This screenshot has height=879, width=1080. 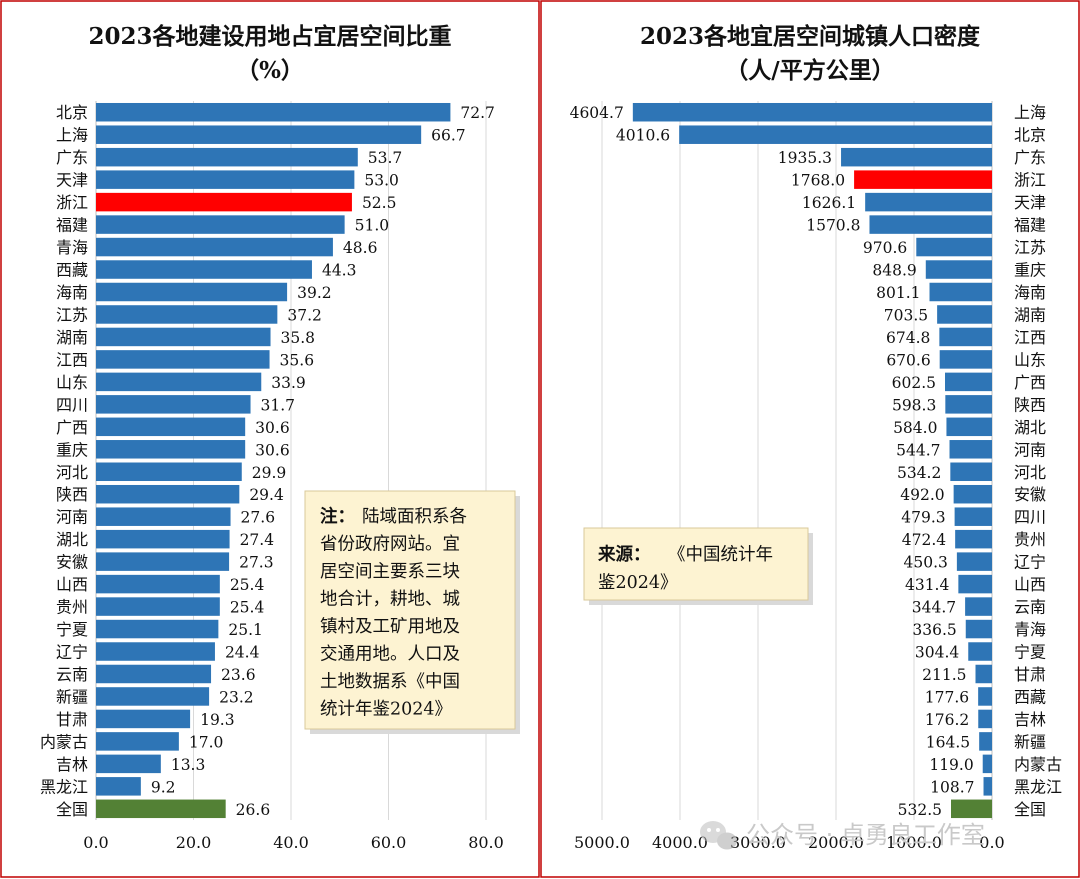 What do you see at coordinates (914, 842) in the screenshot?
I see `right-x-tick-label: 1000.0` at bounding box center [914, 842].